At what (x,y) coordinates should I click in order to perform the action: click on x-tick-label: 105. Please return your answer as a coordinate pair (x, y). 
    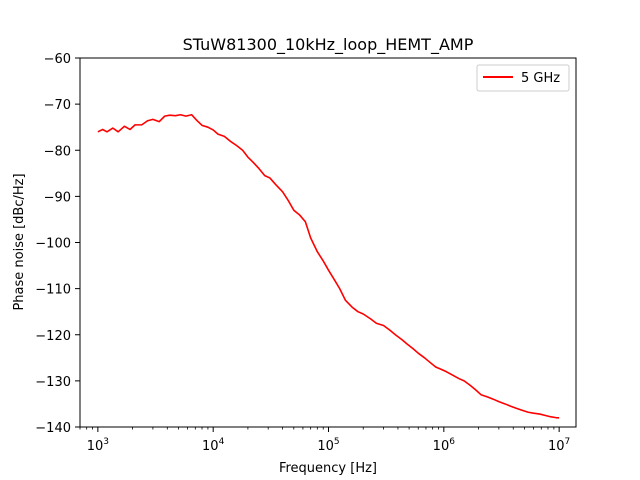
    Looking at the image, I should click on (328, 445).